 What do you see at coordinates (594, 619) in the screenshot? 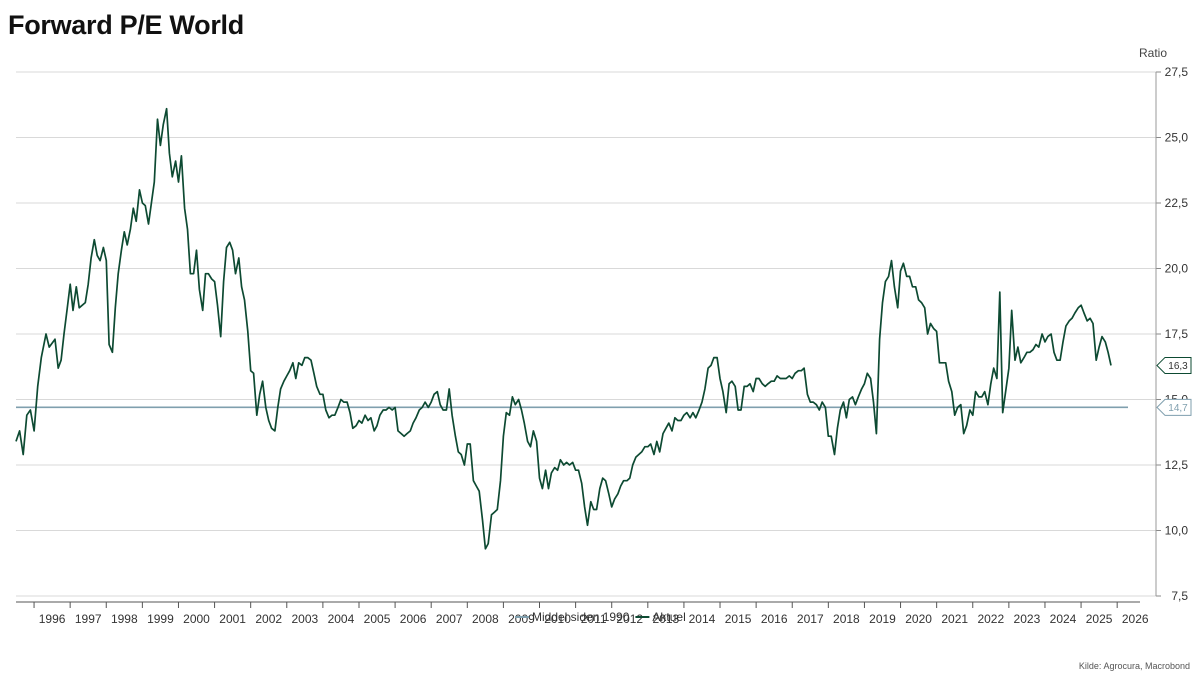
I see `x-tick-label: 2011` at bounding box center [594, 619].